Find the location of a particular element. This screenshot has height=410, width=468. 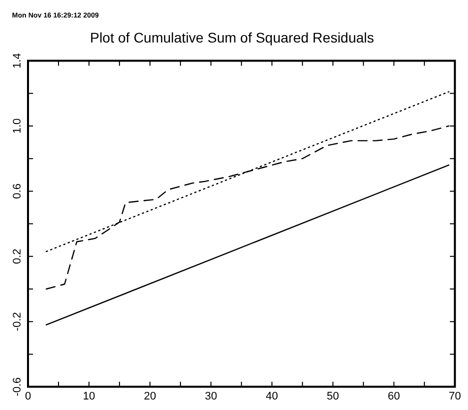

y-tick-label: -0.2 is located at coordinates (18, 322).